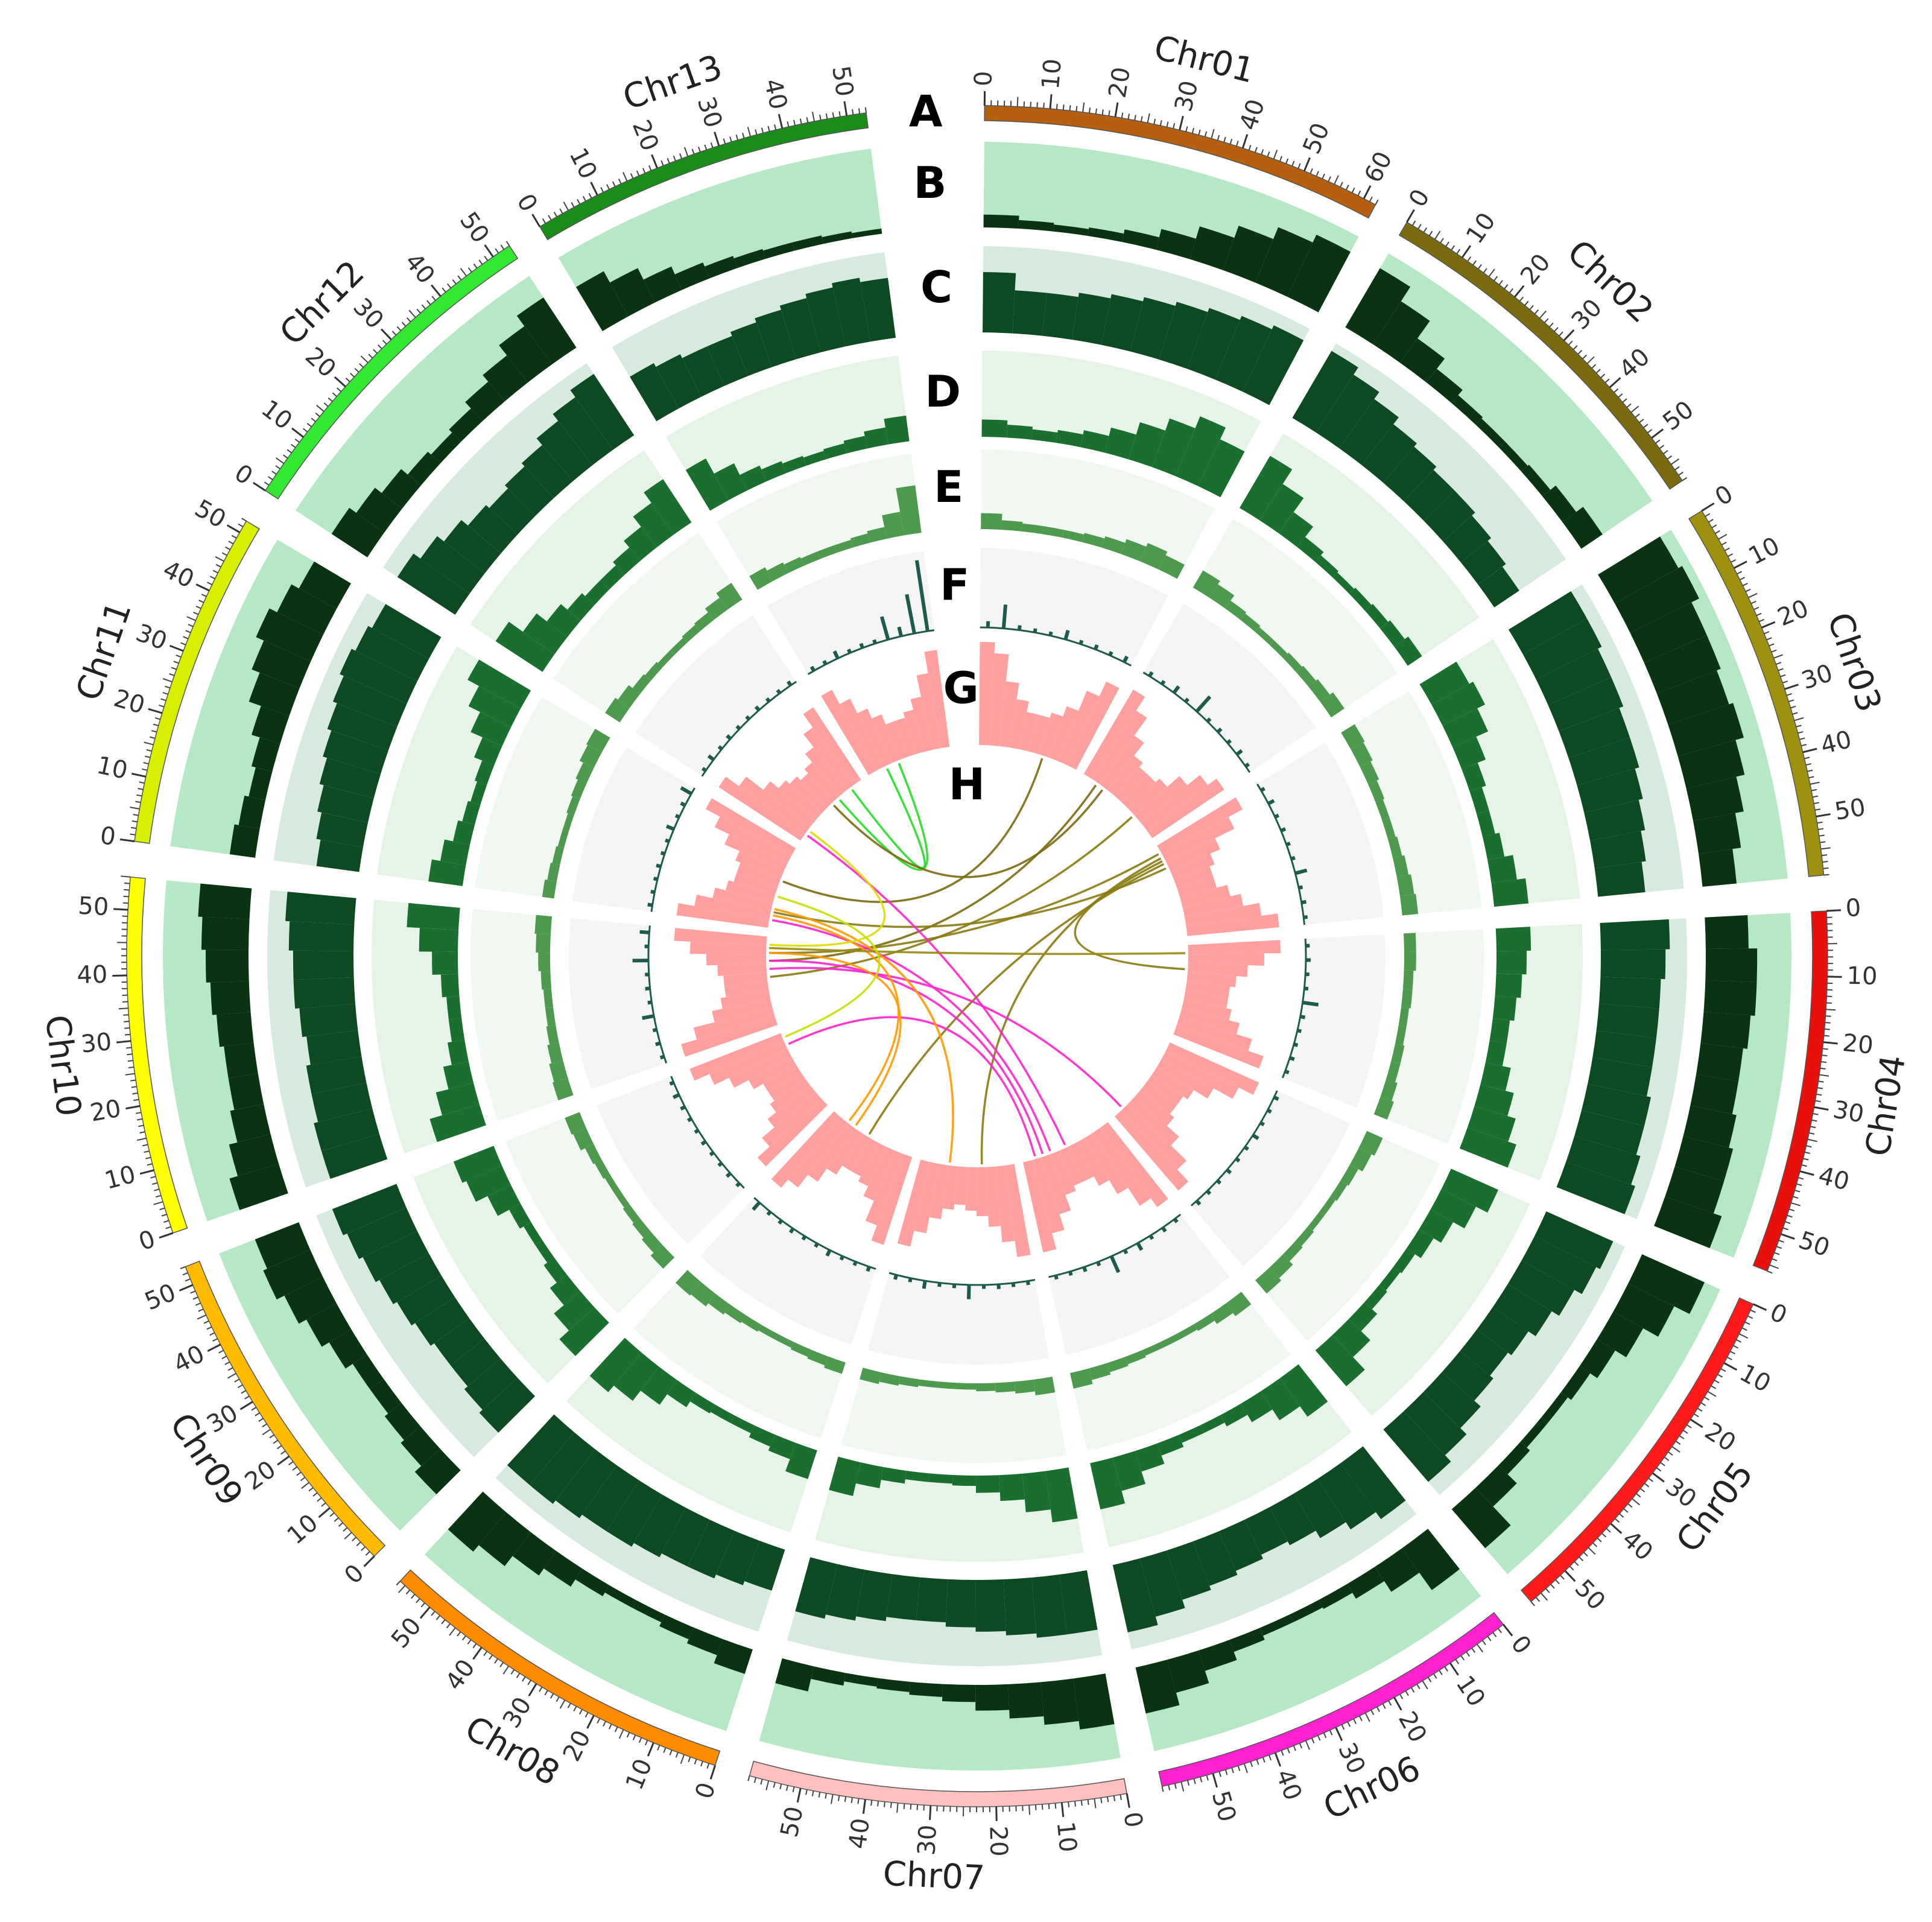 The height and width of the screenshot is (1922, 1932). Describe the element at coordinates (112, 768) in the screenshot. I see `tick-label: 10` at that location.